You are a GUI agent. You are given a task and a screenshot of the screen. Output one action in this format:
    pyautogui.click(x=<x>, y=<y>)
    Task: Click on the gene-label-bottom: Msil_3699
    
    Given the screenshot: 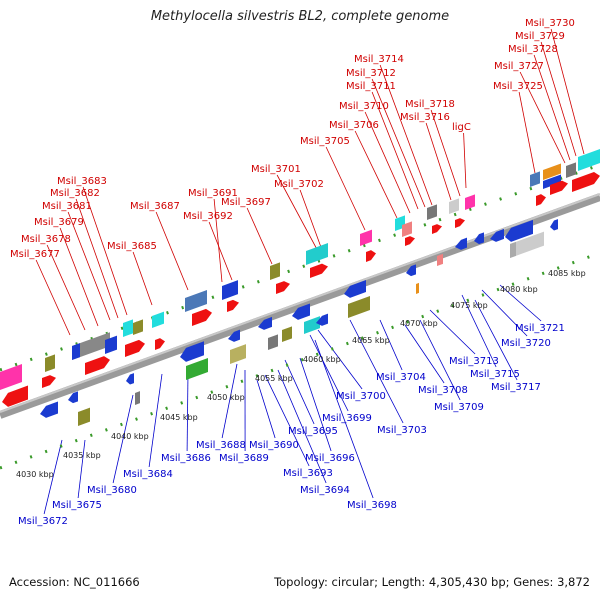 What is the action you would take?
    pyautogui.click(x=347, y=418)
    